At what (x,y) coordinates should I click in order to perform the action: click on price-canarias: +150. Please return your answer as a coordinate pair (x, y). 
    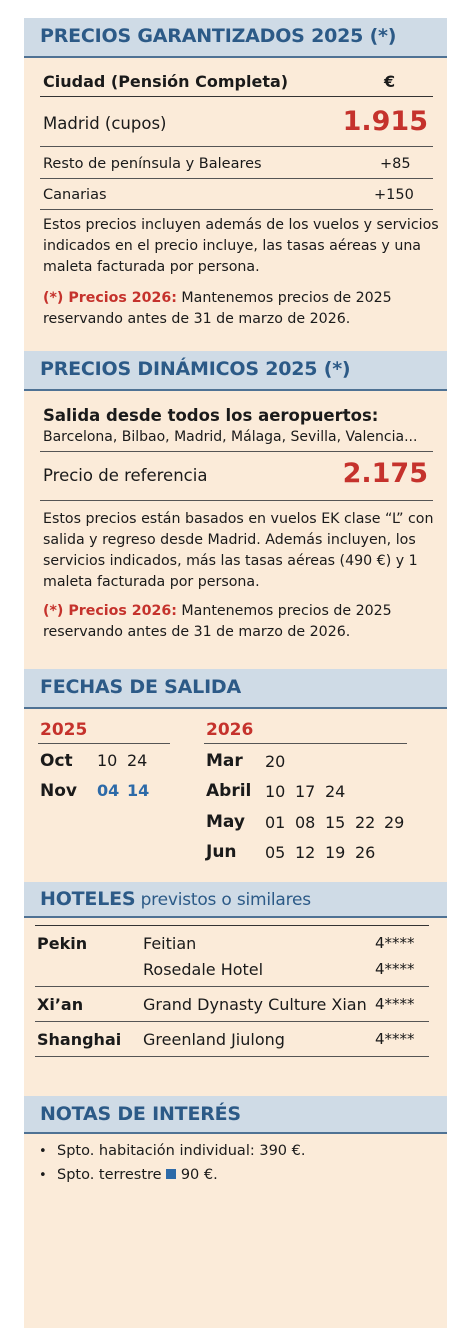
    Looking at the image, I should click on (394, 195).